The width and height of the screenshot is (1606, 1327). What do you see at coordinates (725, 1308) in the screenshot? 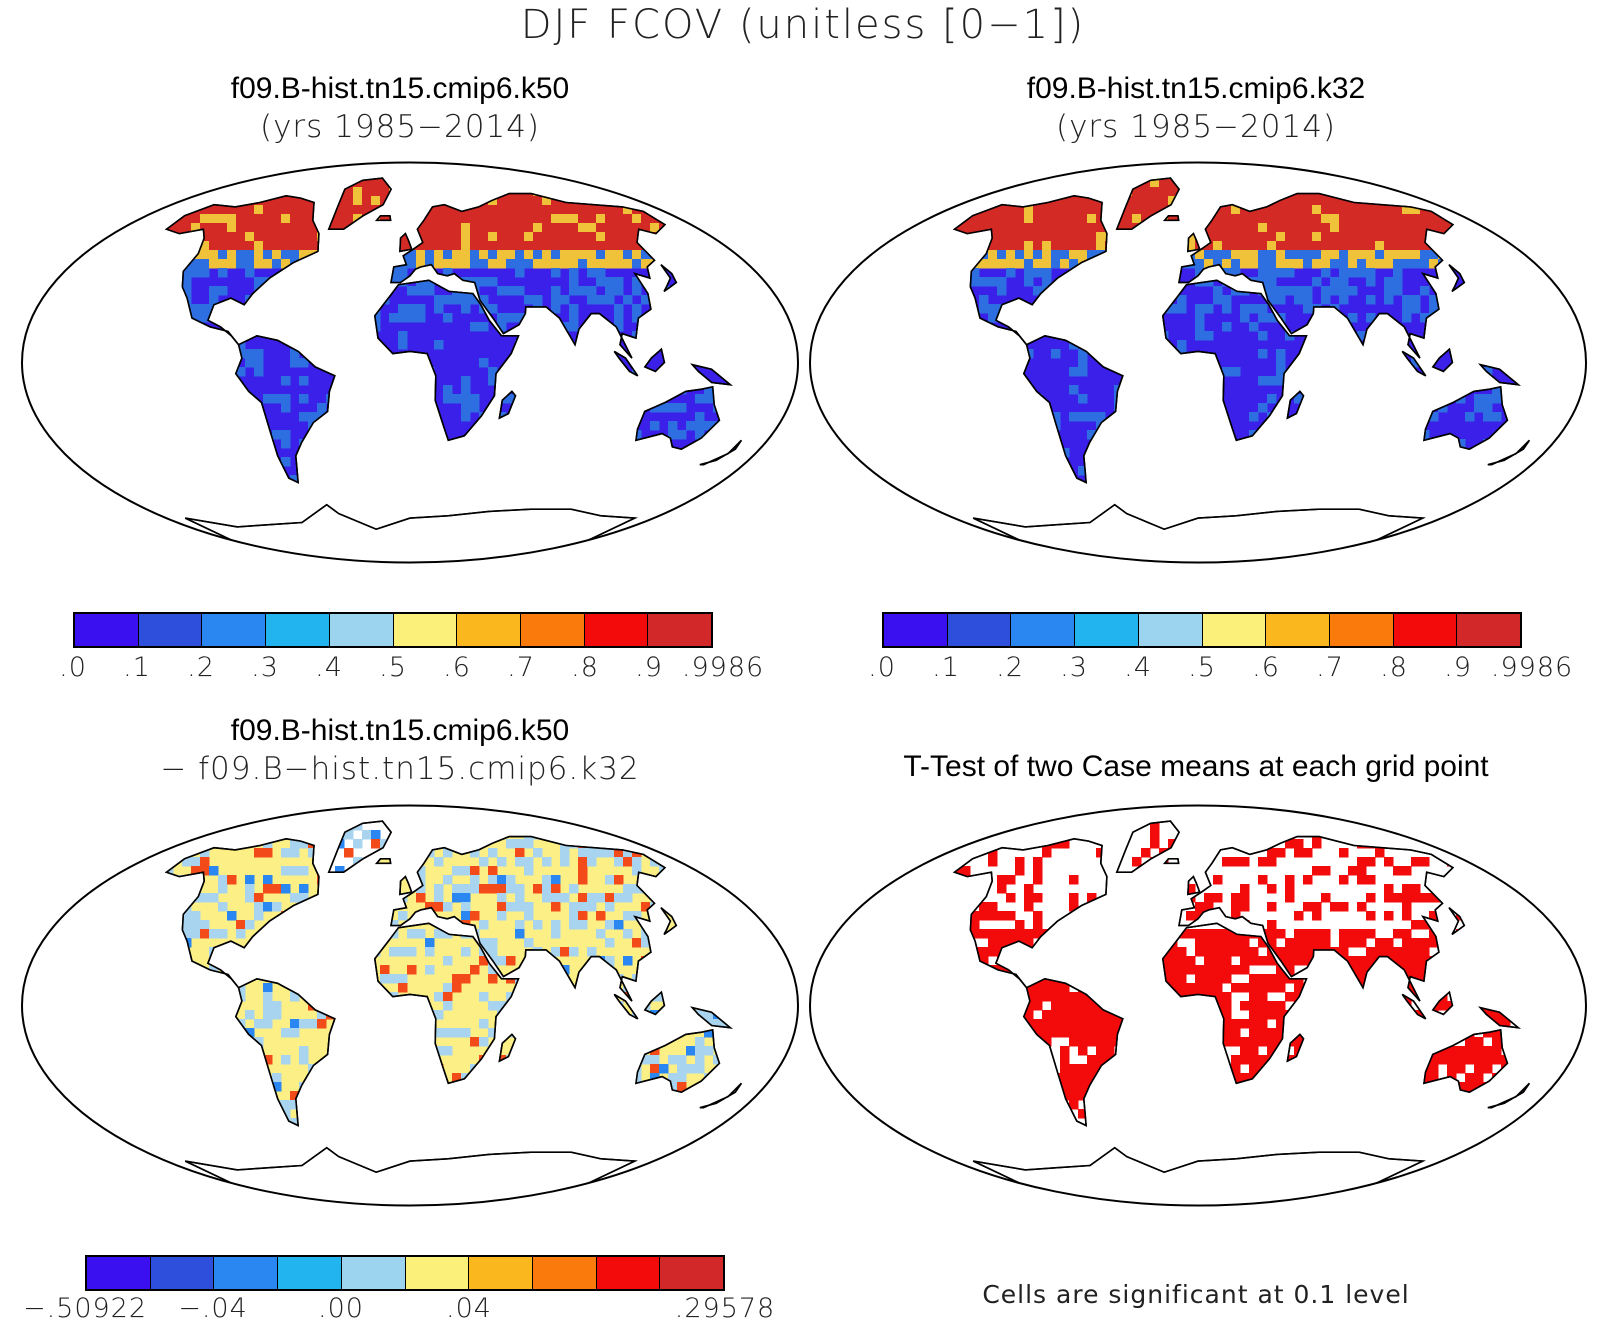
I see `colorbar-tick-label: .29578` at bounding box center [725, 1308].